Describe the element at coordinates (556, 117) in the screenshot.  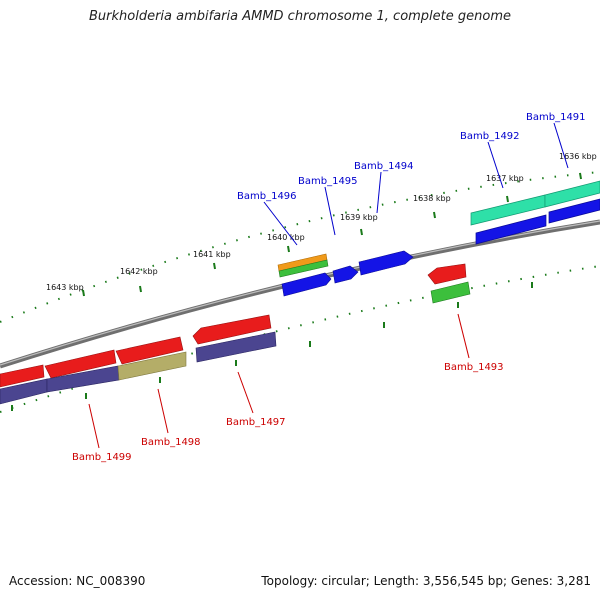
I see `gene-label-bamb-1491: Bamb_1491` at that location.